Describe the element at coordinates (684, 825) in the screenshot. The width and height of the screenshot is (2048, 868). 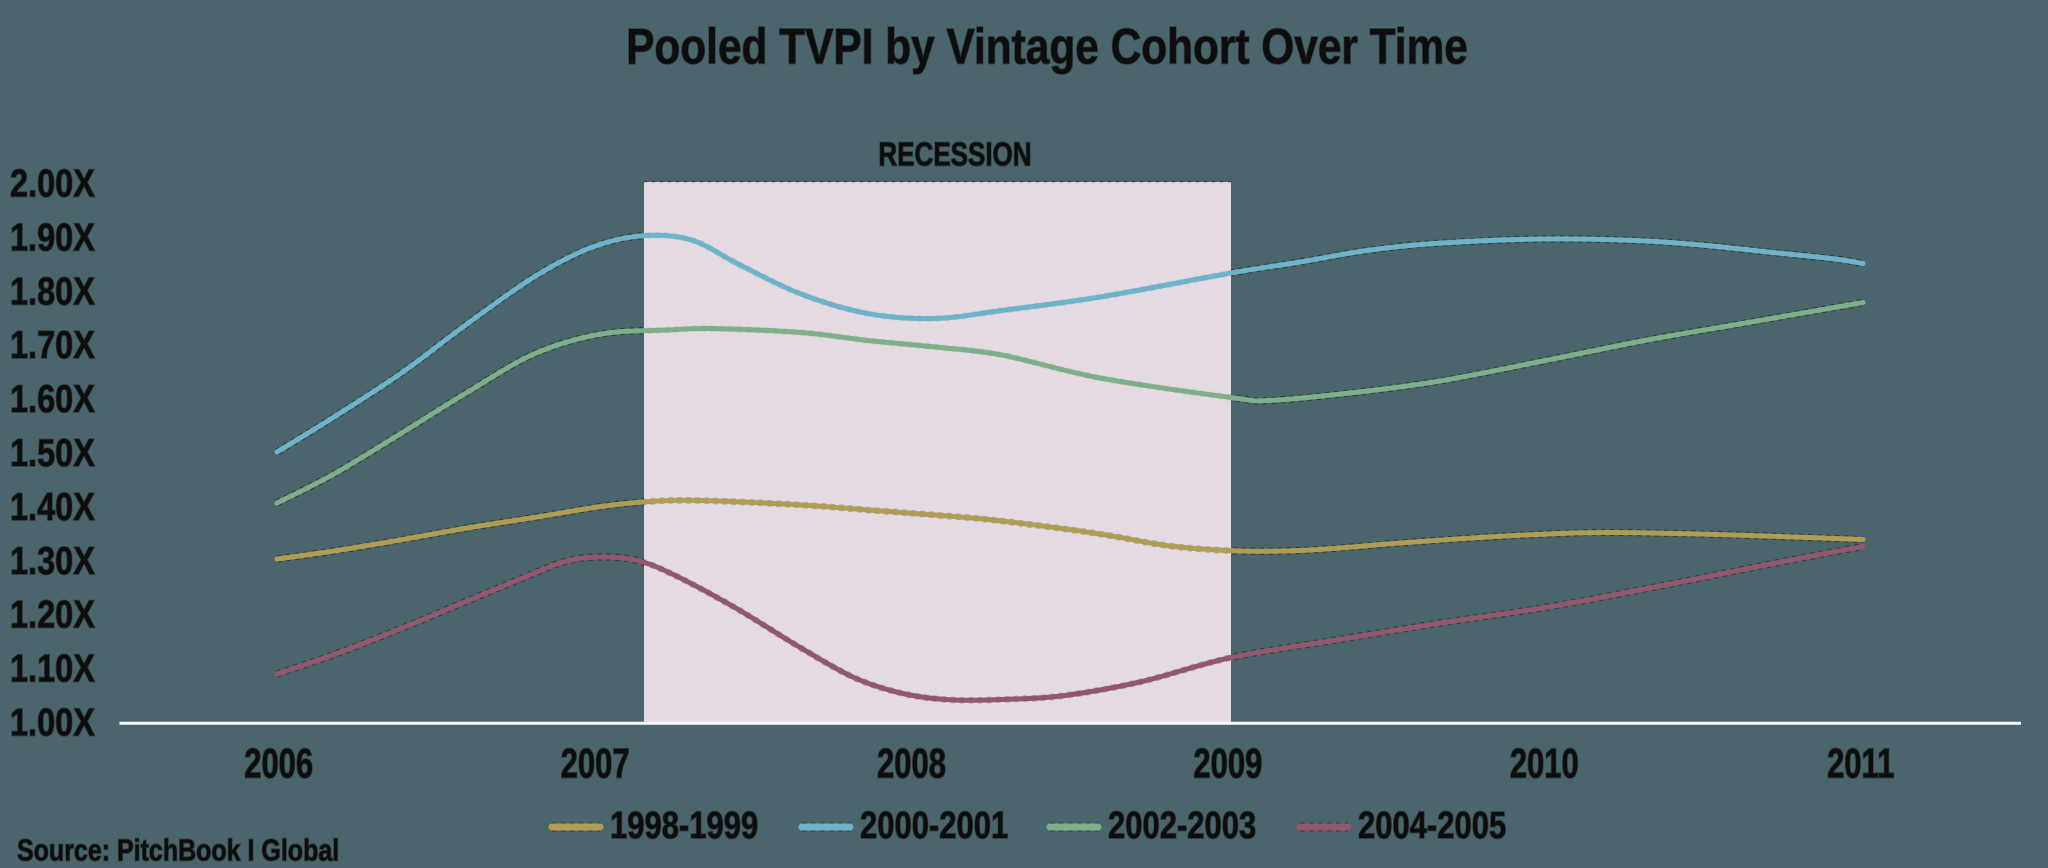
I see `svg-text: 1998-1999` at that location.